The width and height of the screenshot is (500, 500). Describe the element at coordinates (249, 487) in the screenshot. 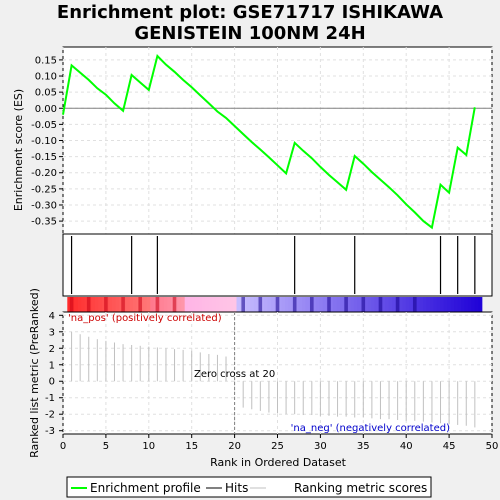

I see `legend-box` at that location.